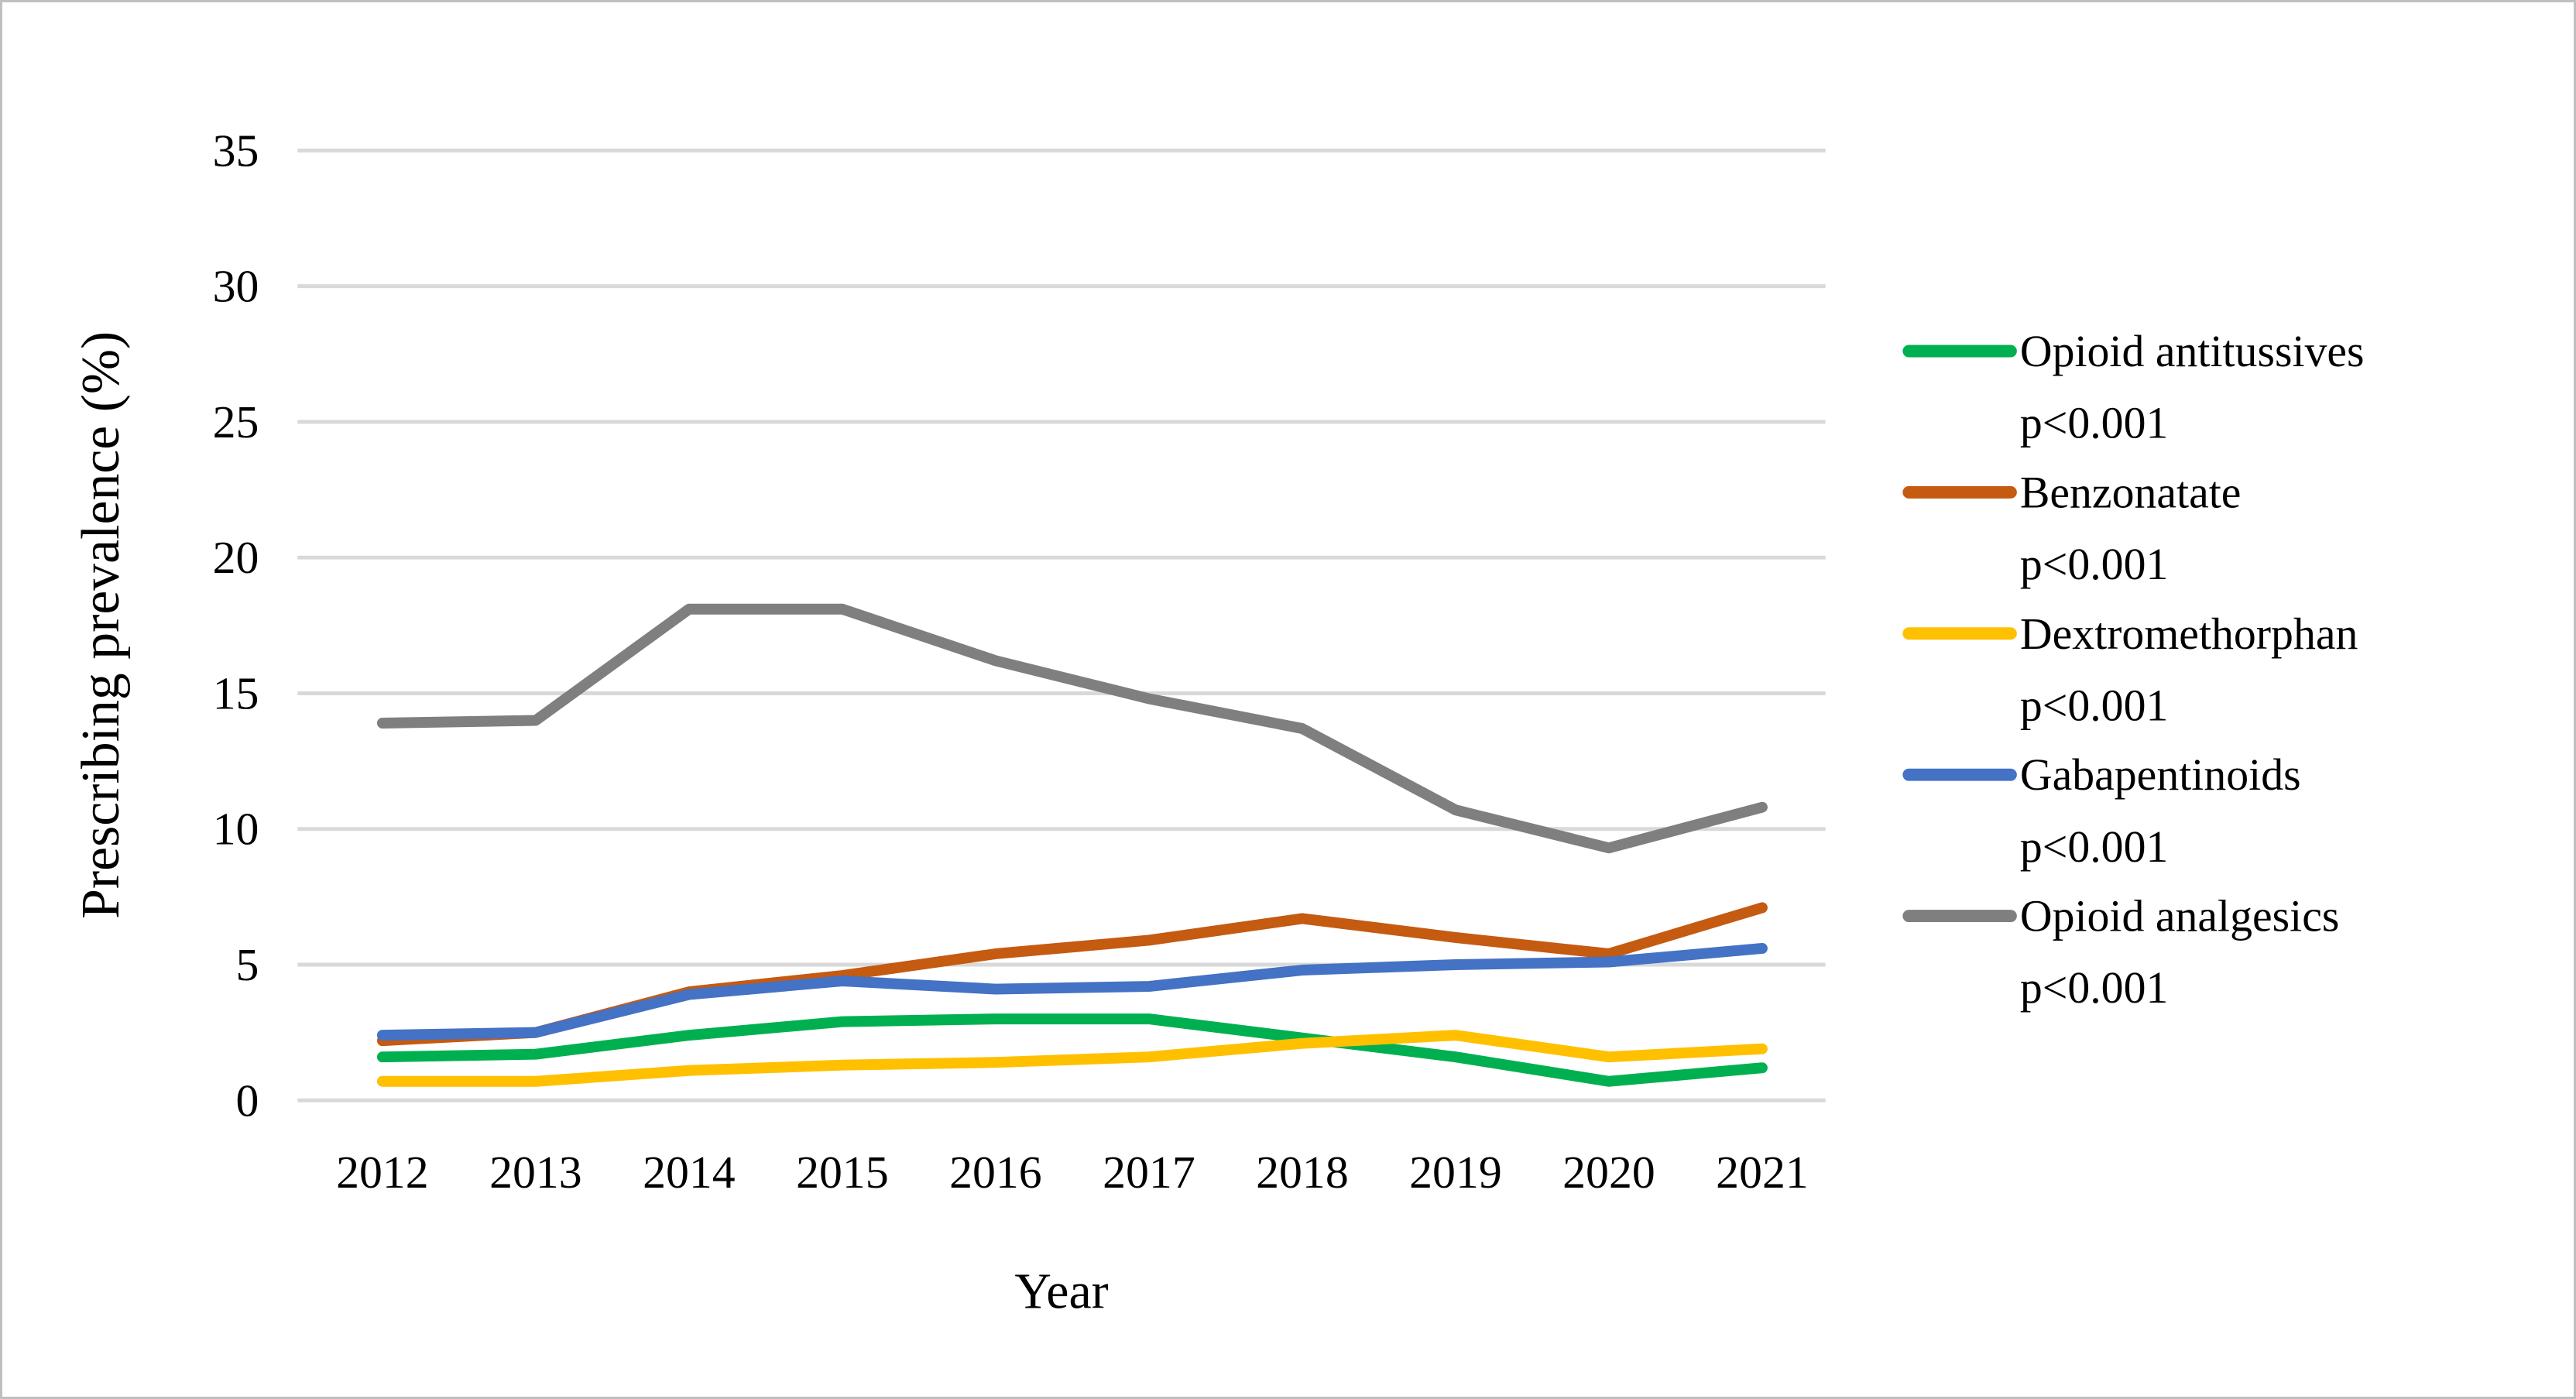  Describe the element at coordinates (2130, 670) in the screenshot. I see `legend-item-dextromethorphan: Dextromethorphan p<0.001` at that location.